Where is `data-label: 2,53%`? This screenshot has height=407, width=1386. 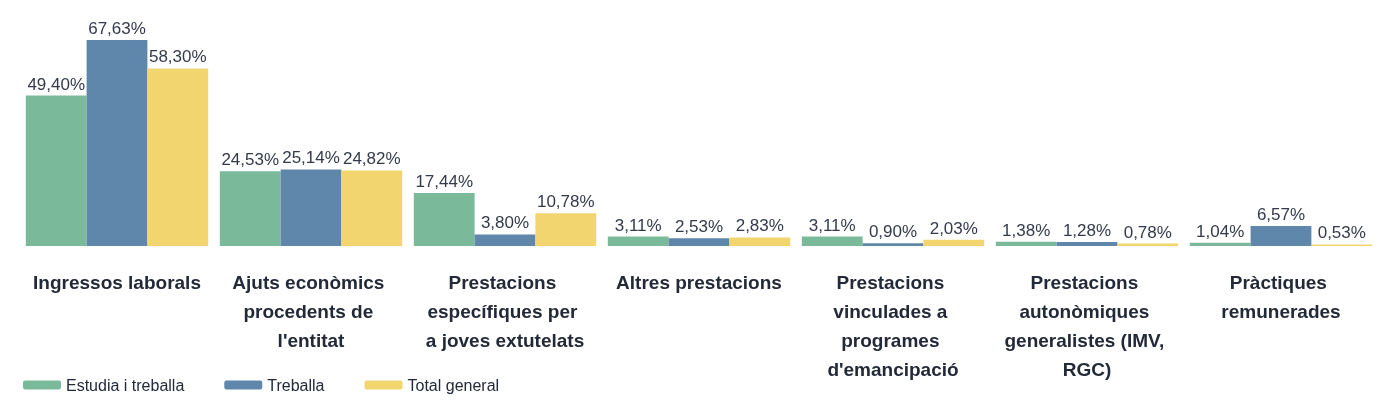 data-label: 2,53% is located at coordinates (699, 227).